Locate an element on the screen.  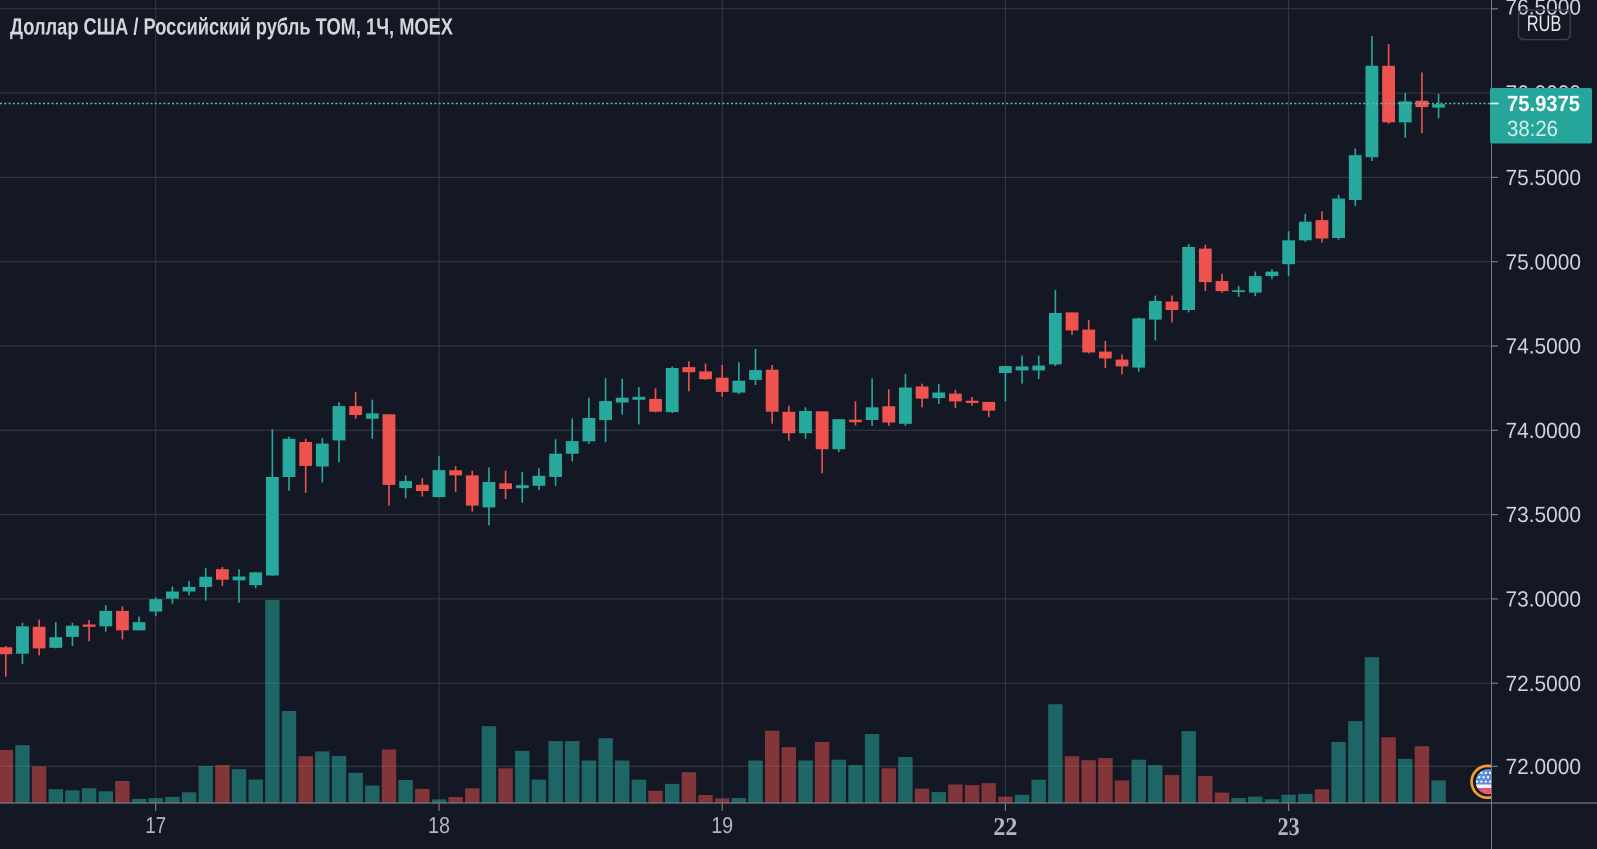
svg-text: 75.0000 is located at coordinates (1544, 261).